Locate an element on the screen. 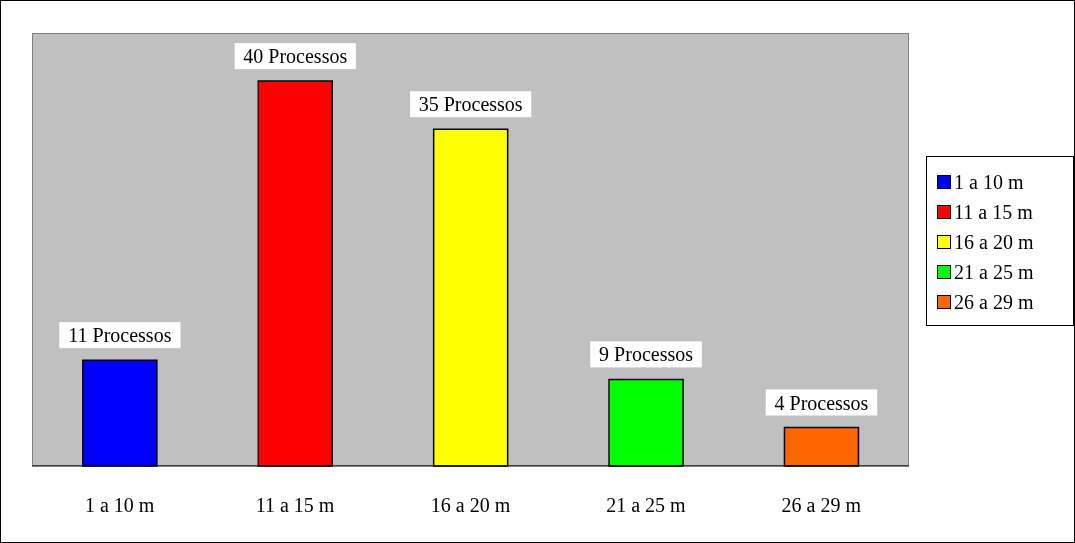  x-tick-label: 26 a 29 m is located at coordinates (821, 505).